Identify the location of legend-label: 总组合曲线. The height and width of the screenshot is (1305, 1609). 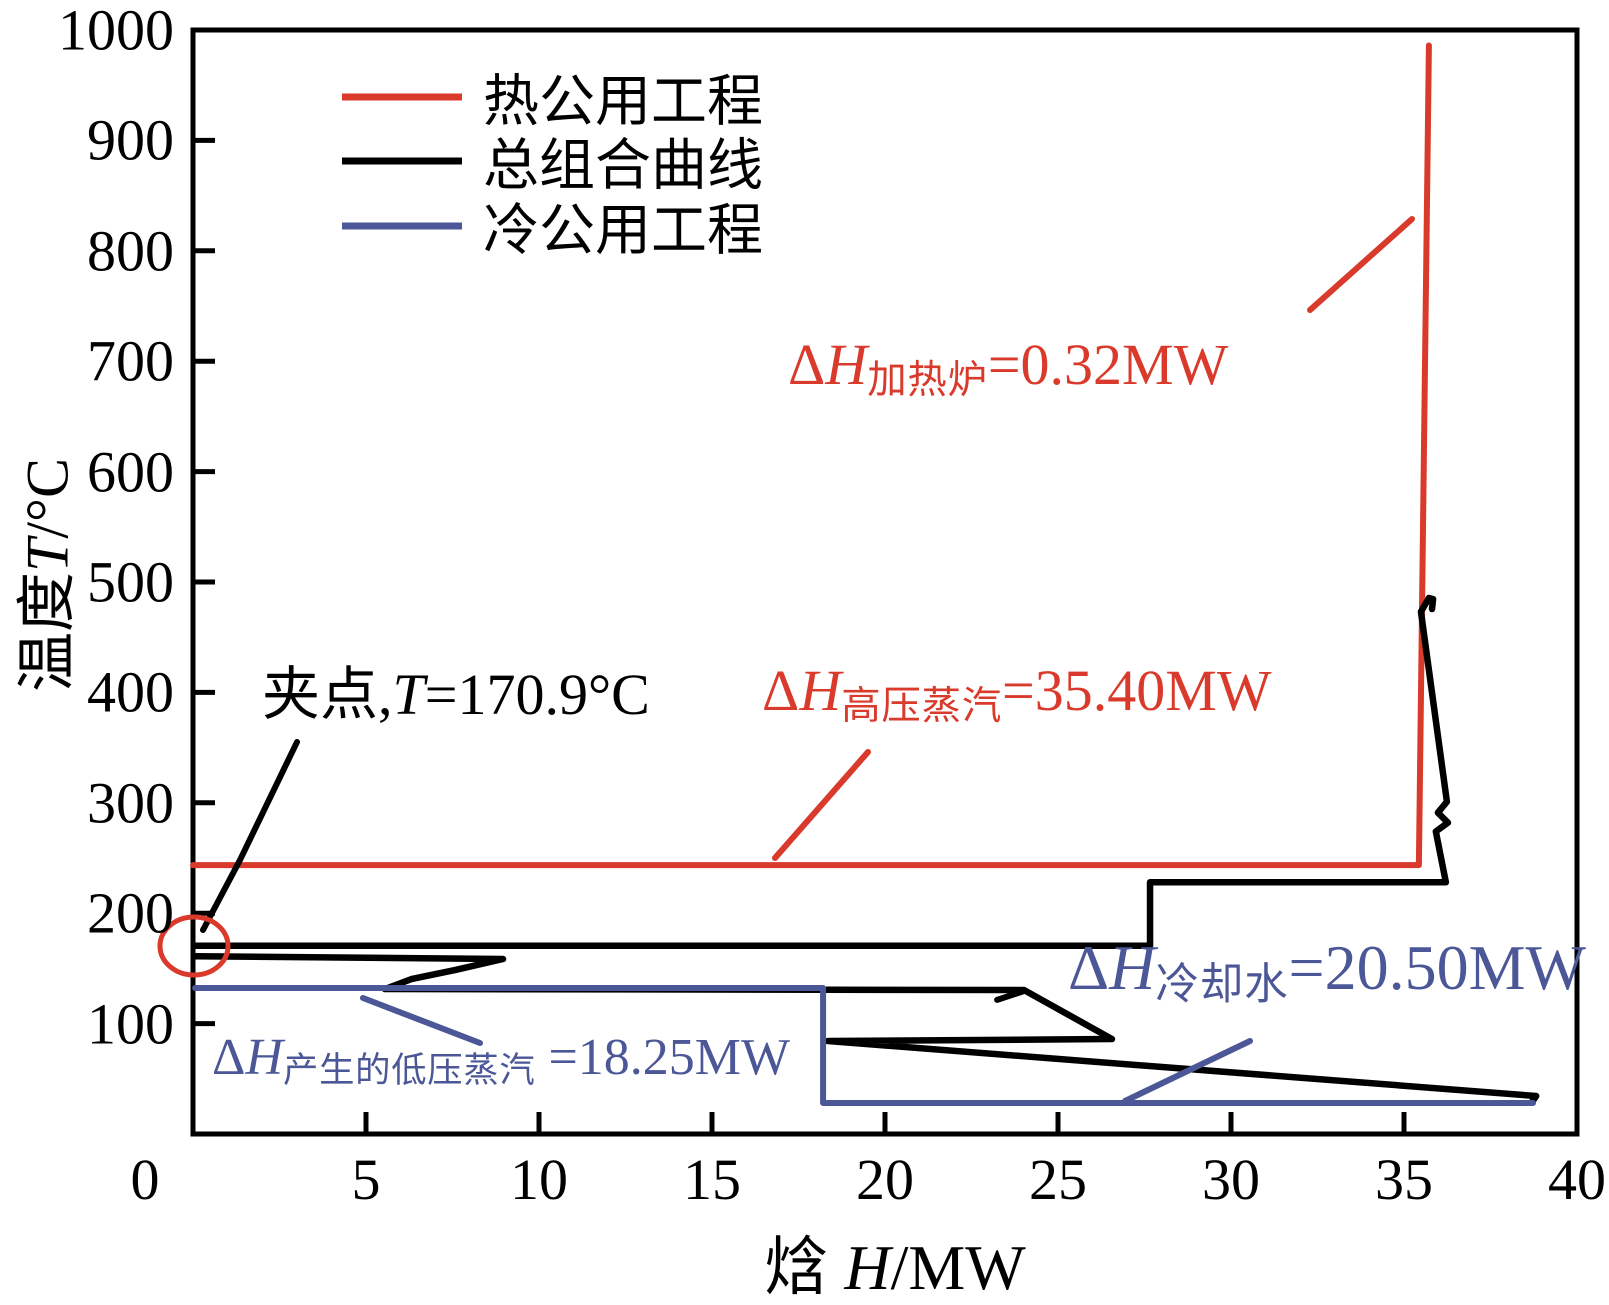
(623, 166).